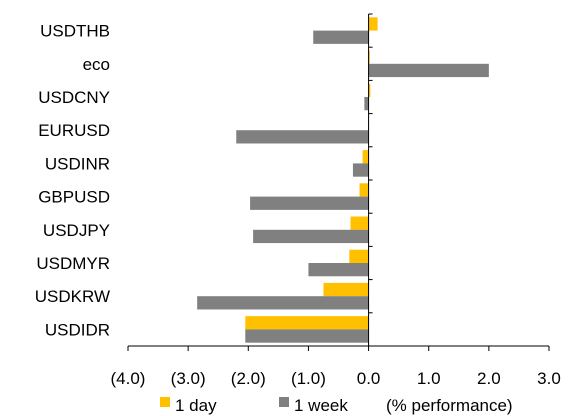 The image size is (573, 416). What do you see at coordinates (346, 289) in the screenshot?
I see `bar-usdkrw-1-day` at bounding box center [346, 289].